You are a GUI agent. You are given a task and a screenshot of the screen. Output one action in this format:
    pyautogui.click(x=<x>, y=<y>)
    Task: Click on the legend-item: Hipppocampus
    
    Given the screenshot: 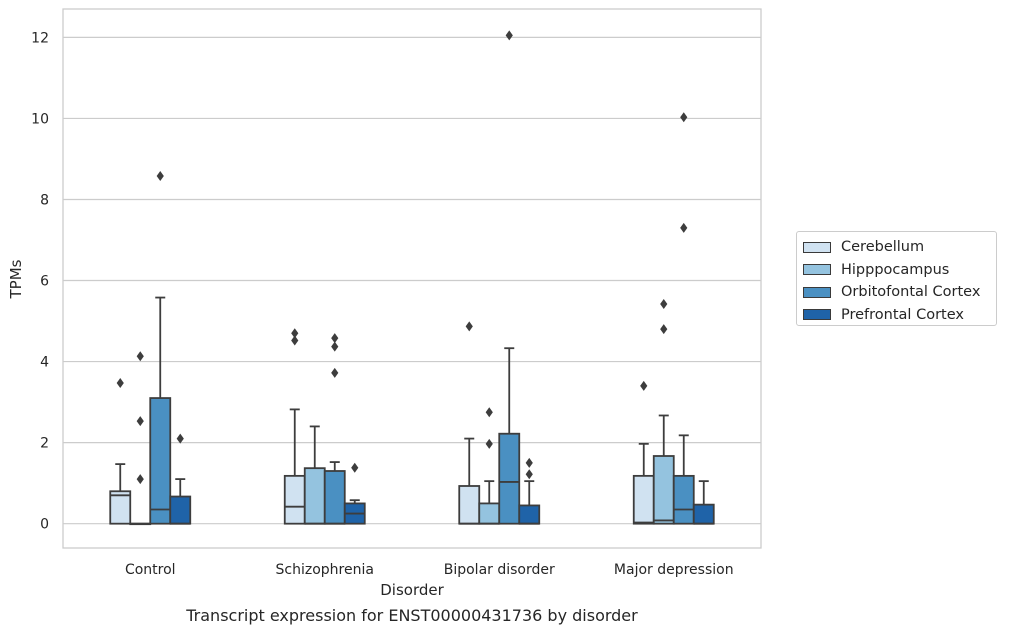 What is the action you would take?
    pyautogui.click(x=899, y=270)
    